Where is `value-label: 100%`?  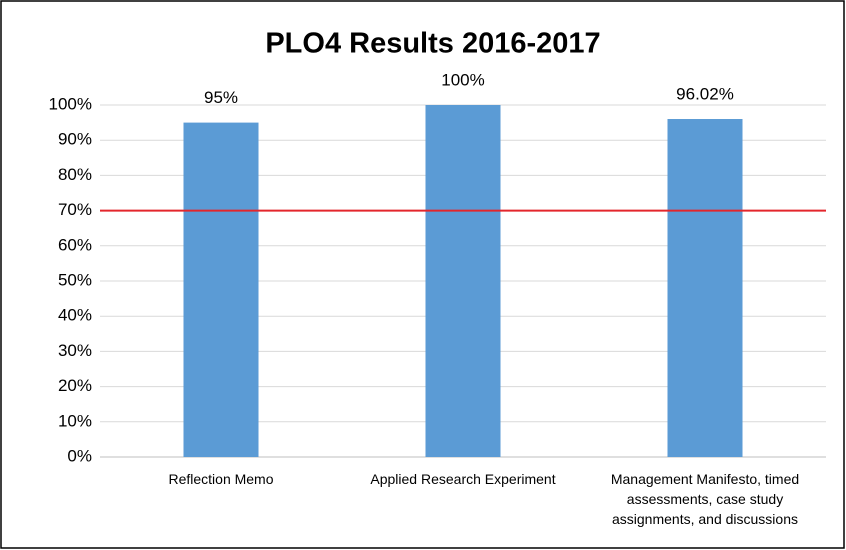
value-label: 100% is located at coordinates (462, 79).